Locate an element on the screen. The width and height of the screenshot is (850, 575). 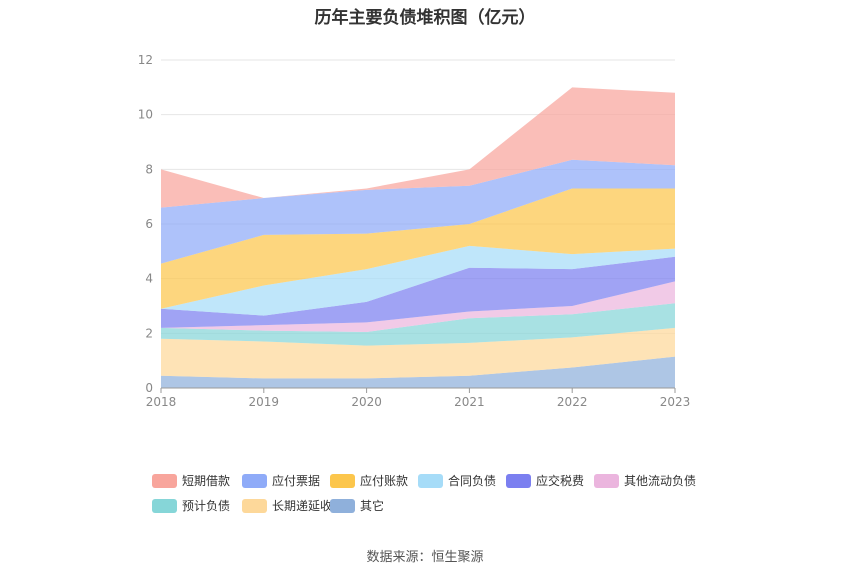
legend-item: 应付账款 is located at coordinates (369, 480).